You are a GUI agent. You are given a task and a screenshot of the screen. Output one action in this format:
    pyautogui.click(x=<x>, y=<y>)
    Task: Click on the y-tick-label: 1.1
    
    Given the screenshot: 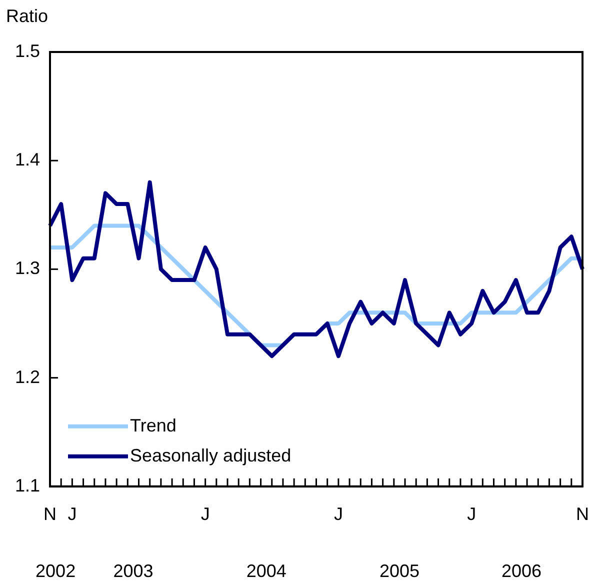 What is the action you would take?
    pyautogui.click(x=27, y=485)
    